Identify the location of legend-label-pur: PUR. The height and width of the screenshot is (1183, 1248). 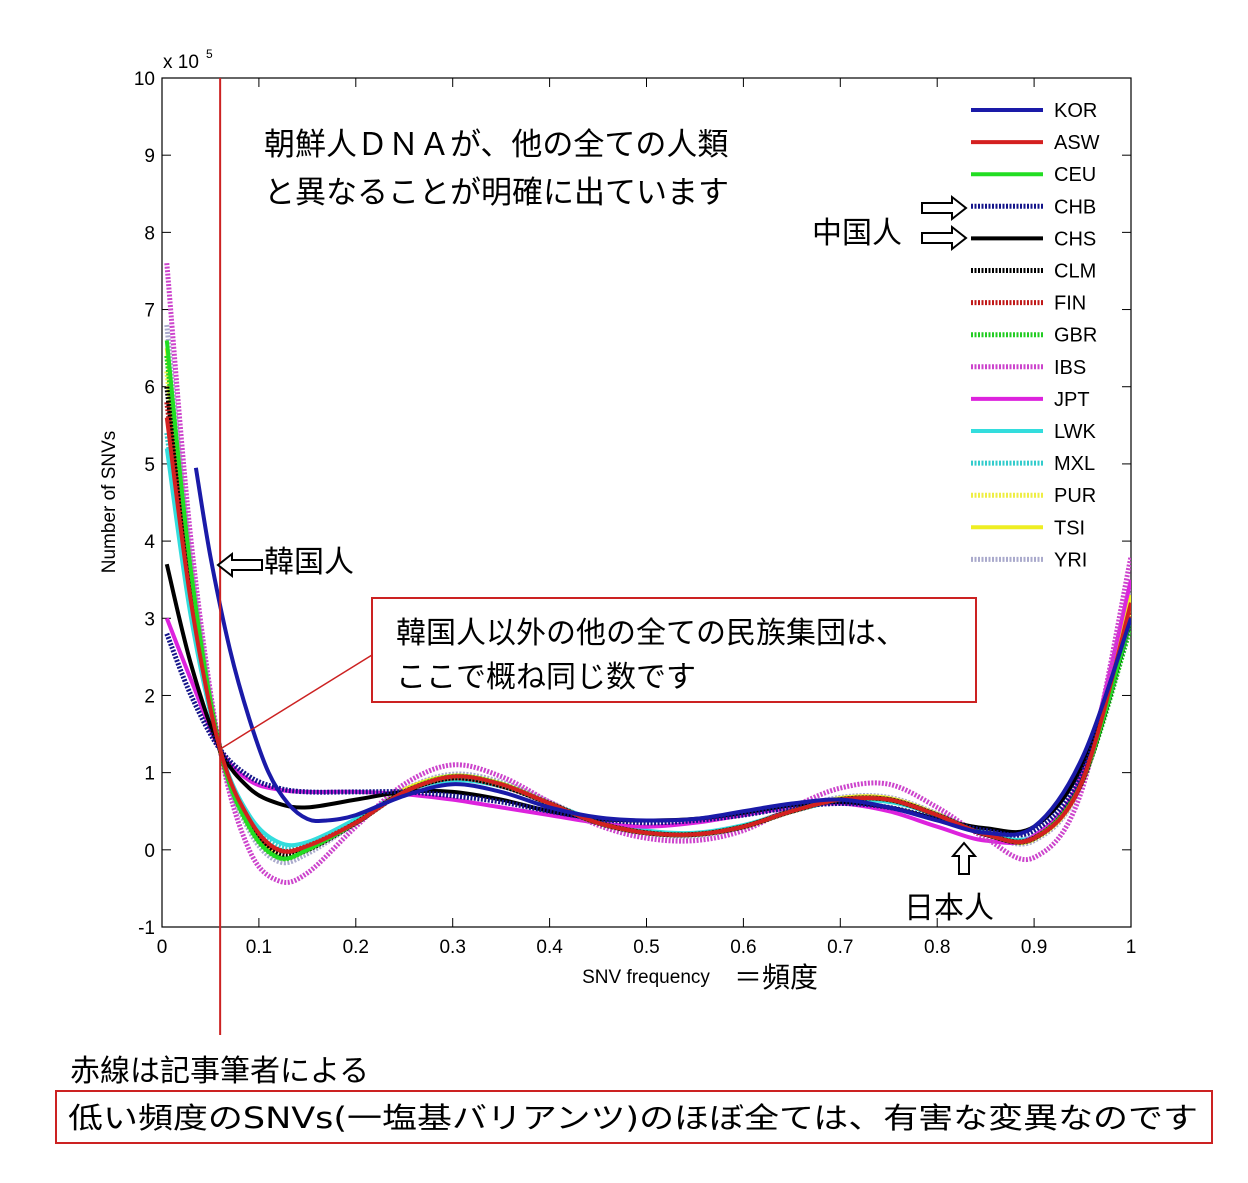
(1075, 496).